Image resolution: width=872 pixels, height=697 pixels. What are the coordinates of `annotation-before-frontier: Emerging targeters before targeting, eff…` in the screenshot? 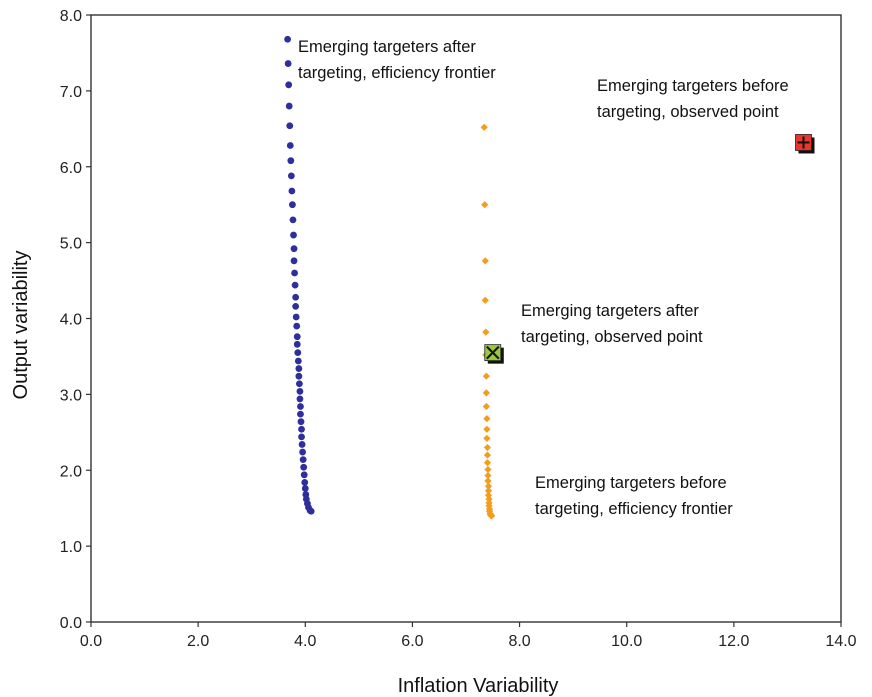 It's located at (634, 496).